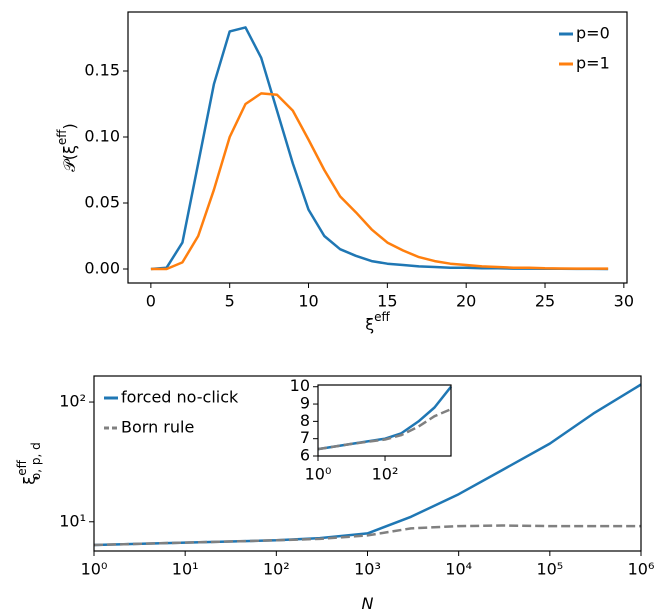 The image size is (671, 614). Describe the element at coordinates (545, 301) in the screenshot. I see `x-tick-label: 25` at that location.